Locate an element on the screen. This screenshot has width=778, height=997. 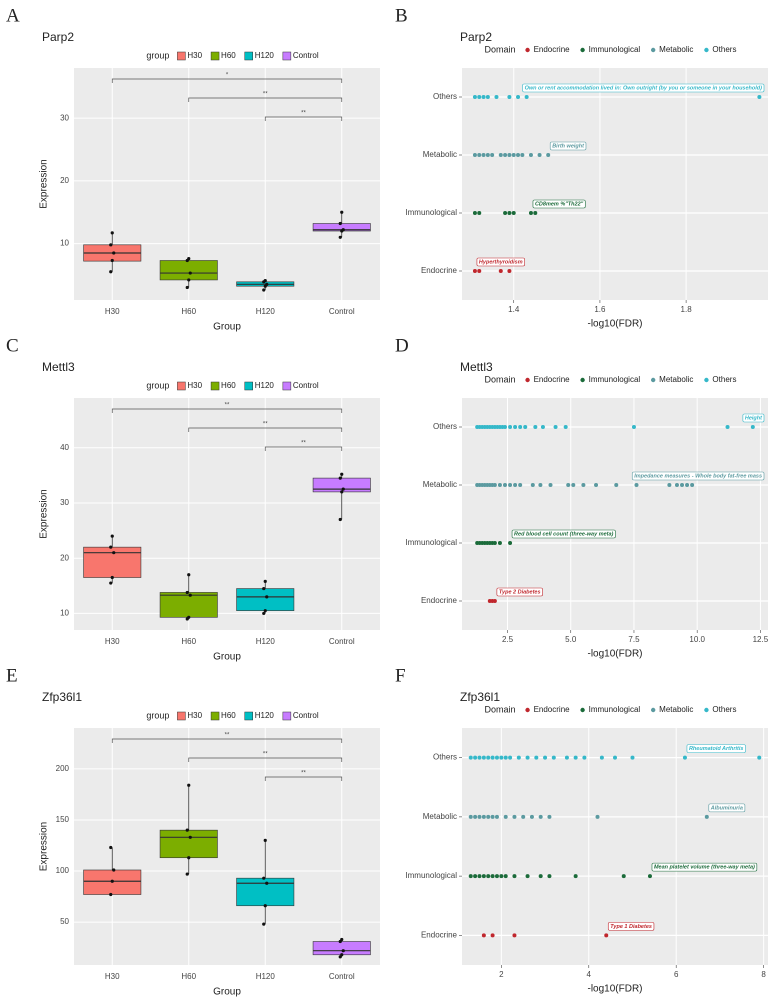
annotation-label: Mean platelet volume (three-way meta) is located at coordinates (704, 868).